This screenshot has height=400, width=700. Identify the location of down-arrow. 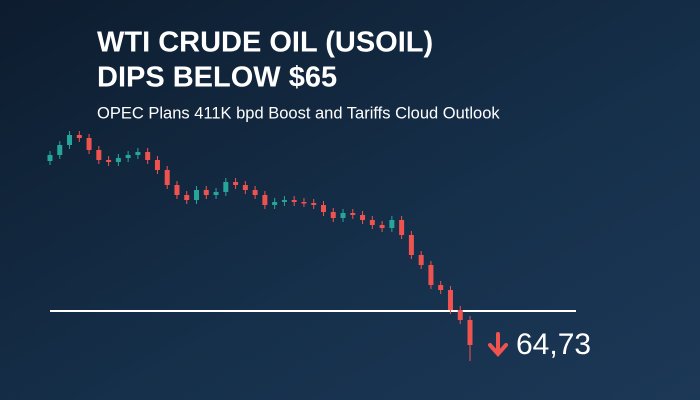
(498, 345).